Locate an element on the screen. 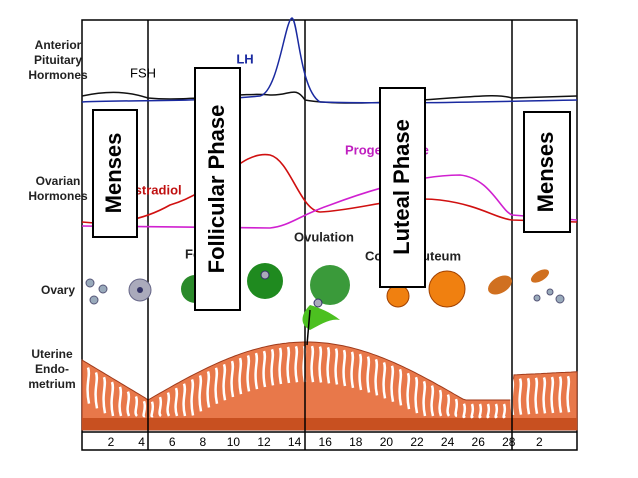 The height and width of the screenshot is (478, 638). label: Endo- is located at coordinates (52, 369).